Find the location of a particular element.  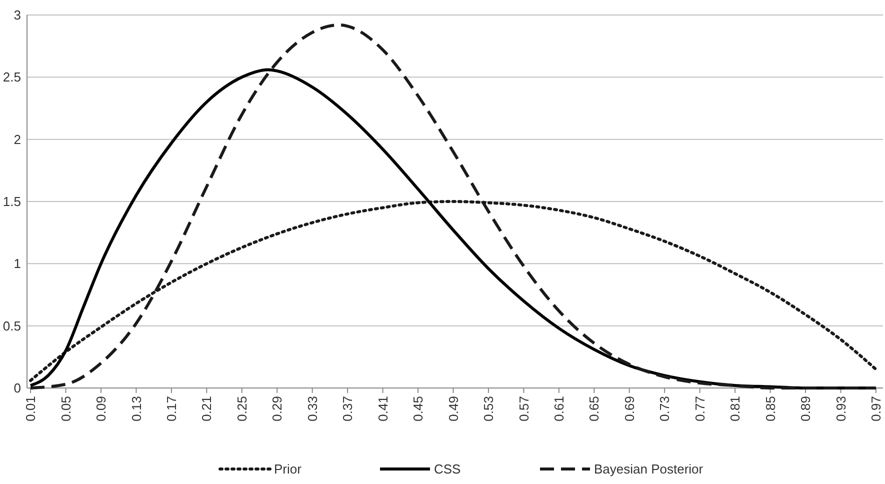

x-tick-label: 0.13 is located at coordinates (136, 409).